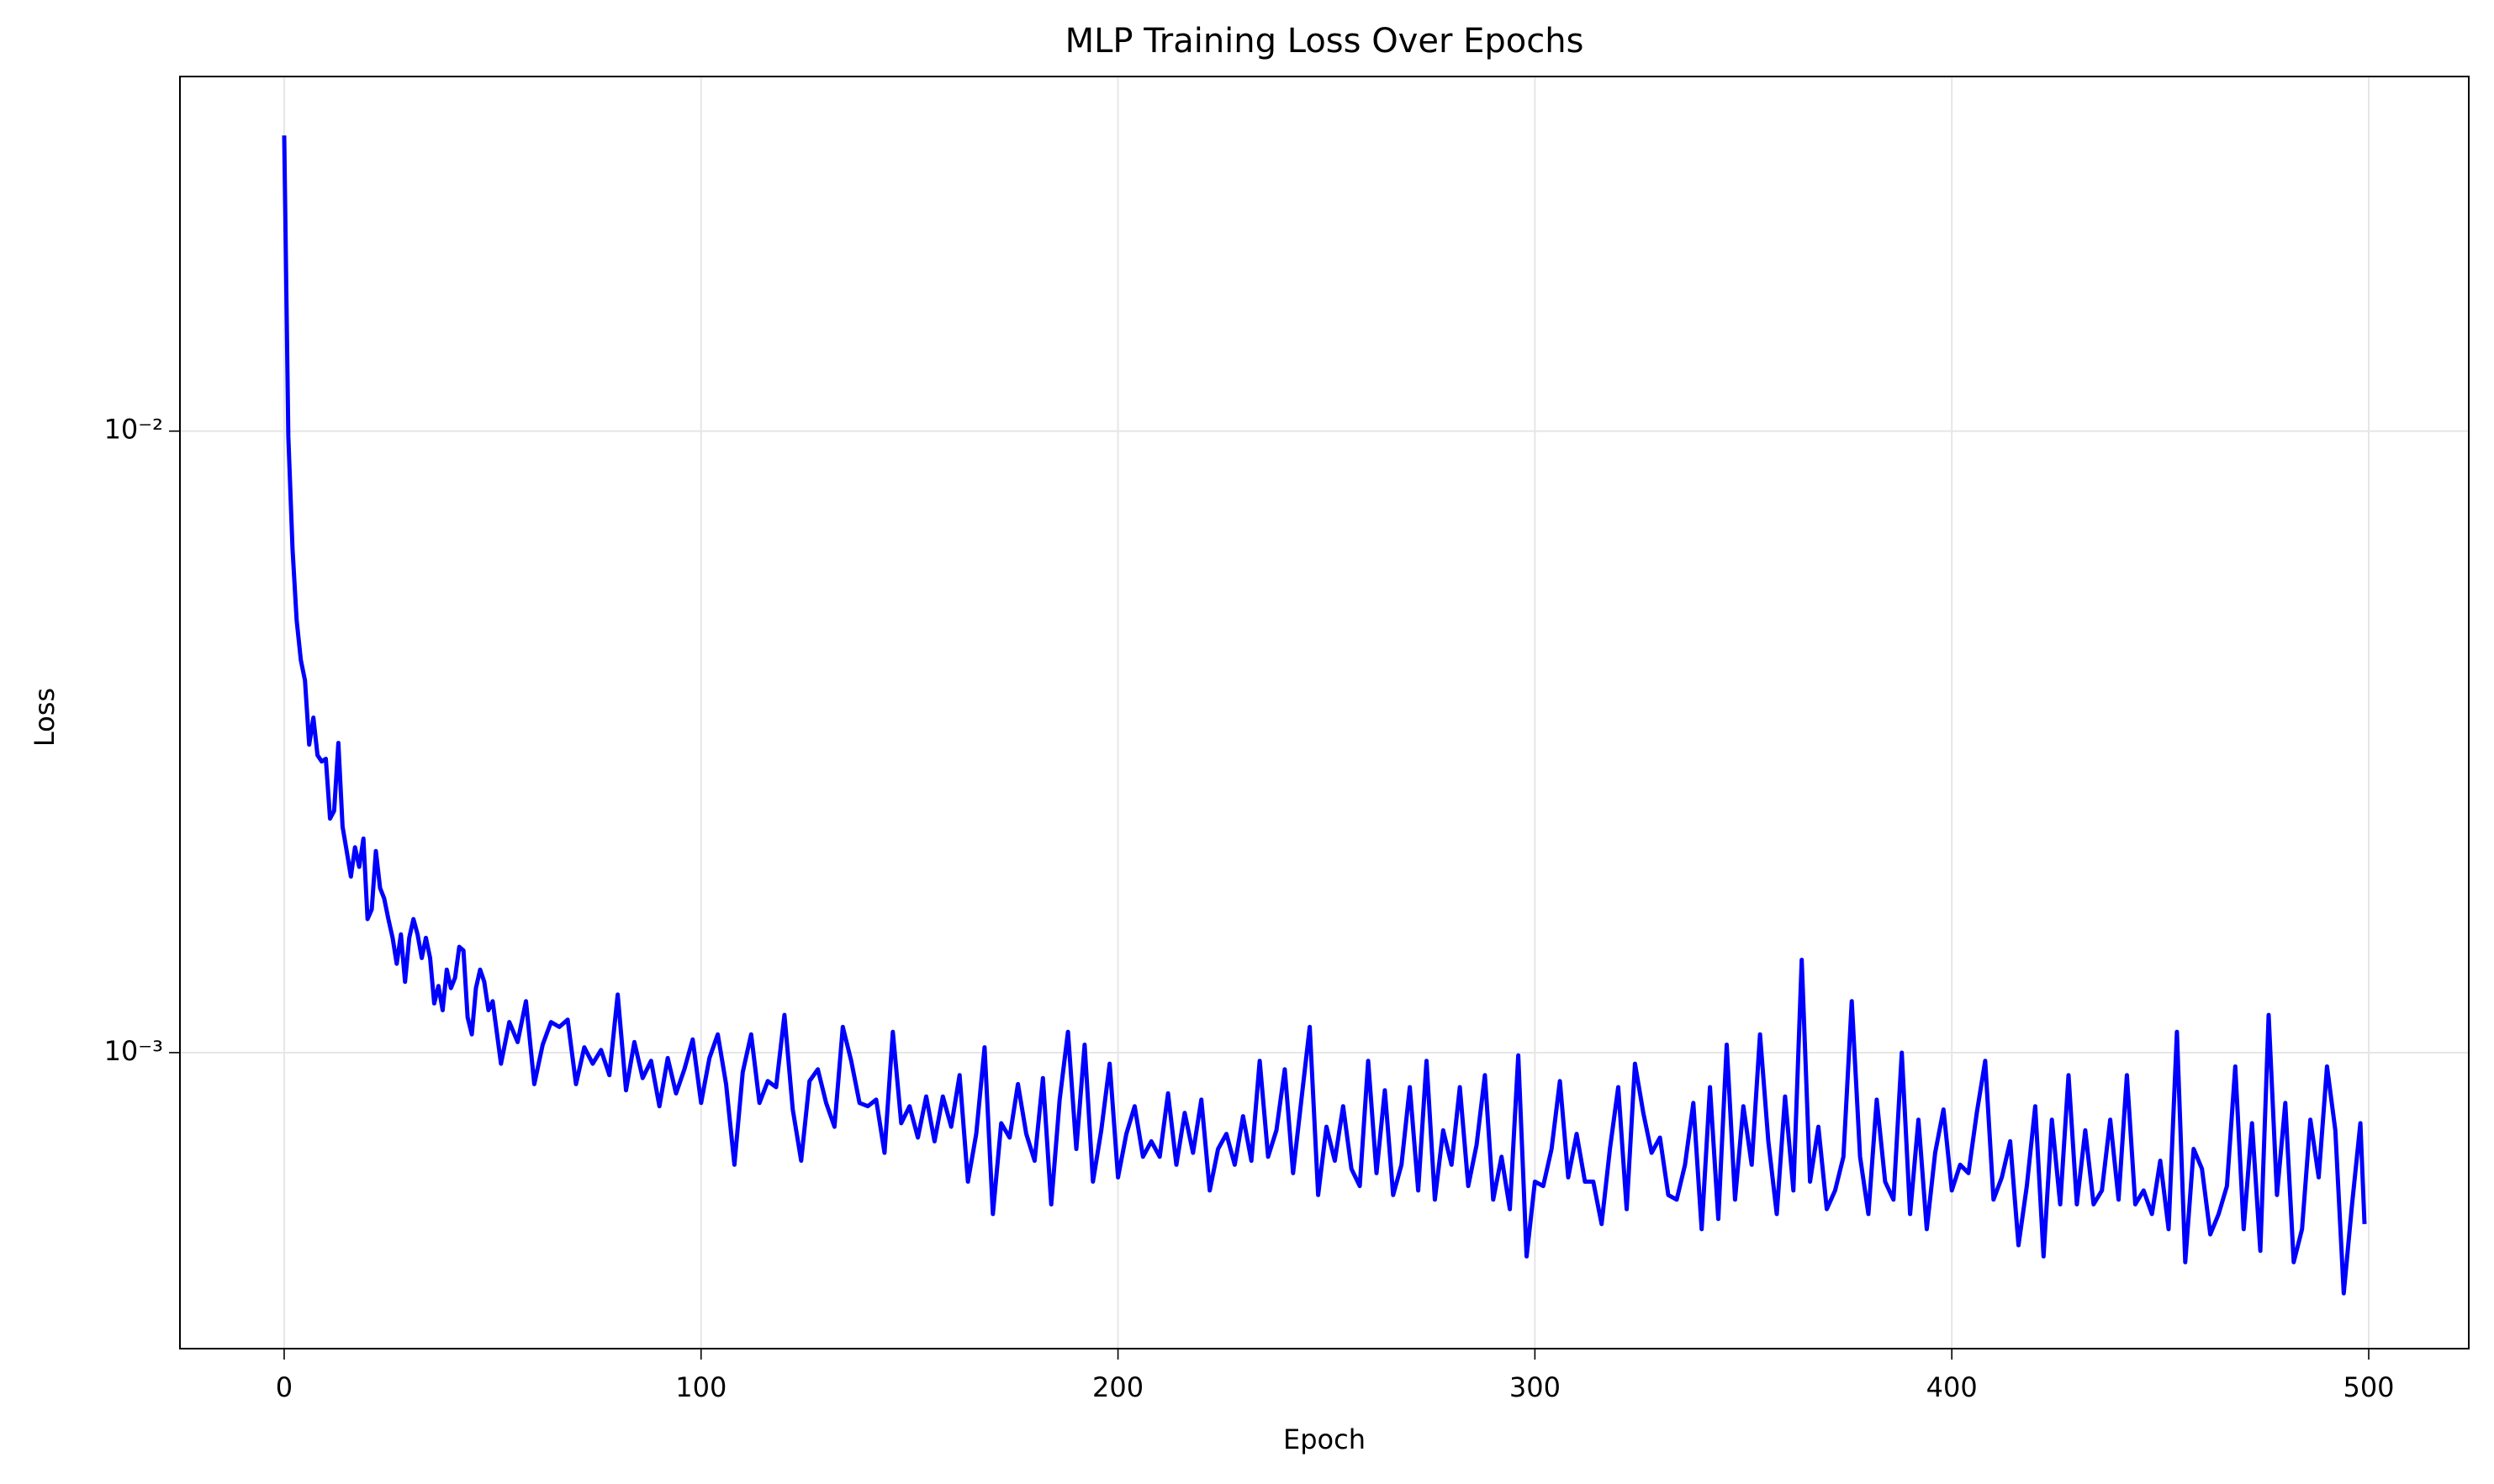  I want to click on y-tick-label: 10⁻², so click(134, 430).